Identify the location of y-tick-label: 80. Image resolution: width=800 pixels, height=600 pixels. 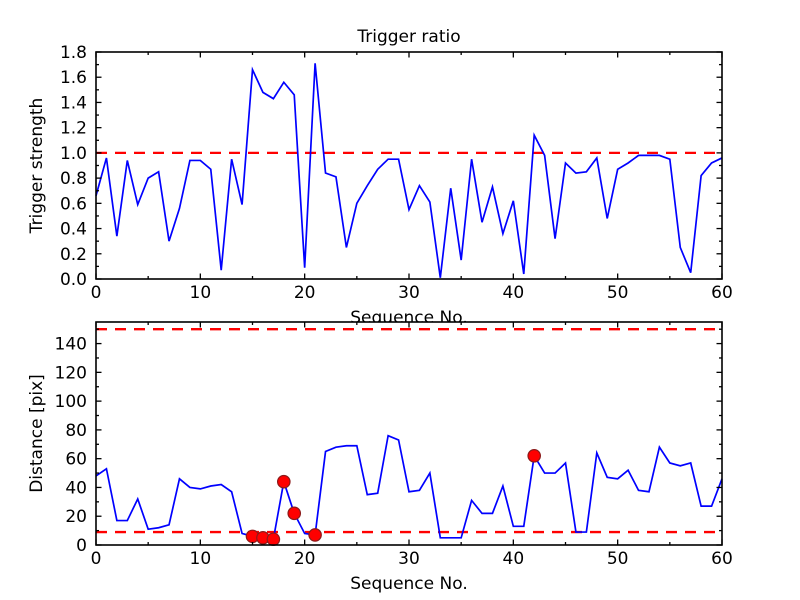
(76, 431).